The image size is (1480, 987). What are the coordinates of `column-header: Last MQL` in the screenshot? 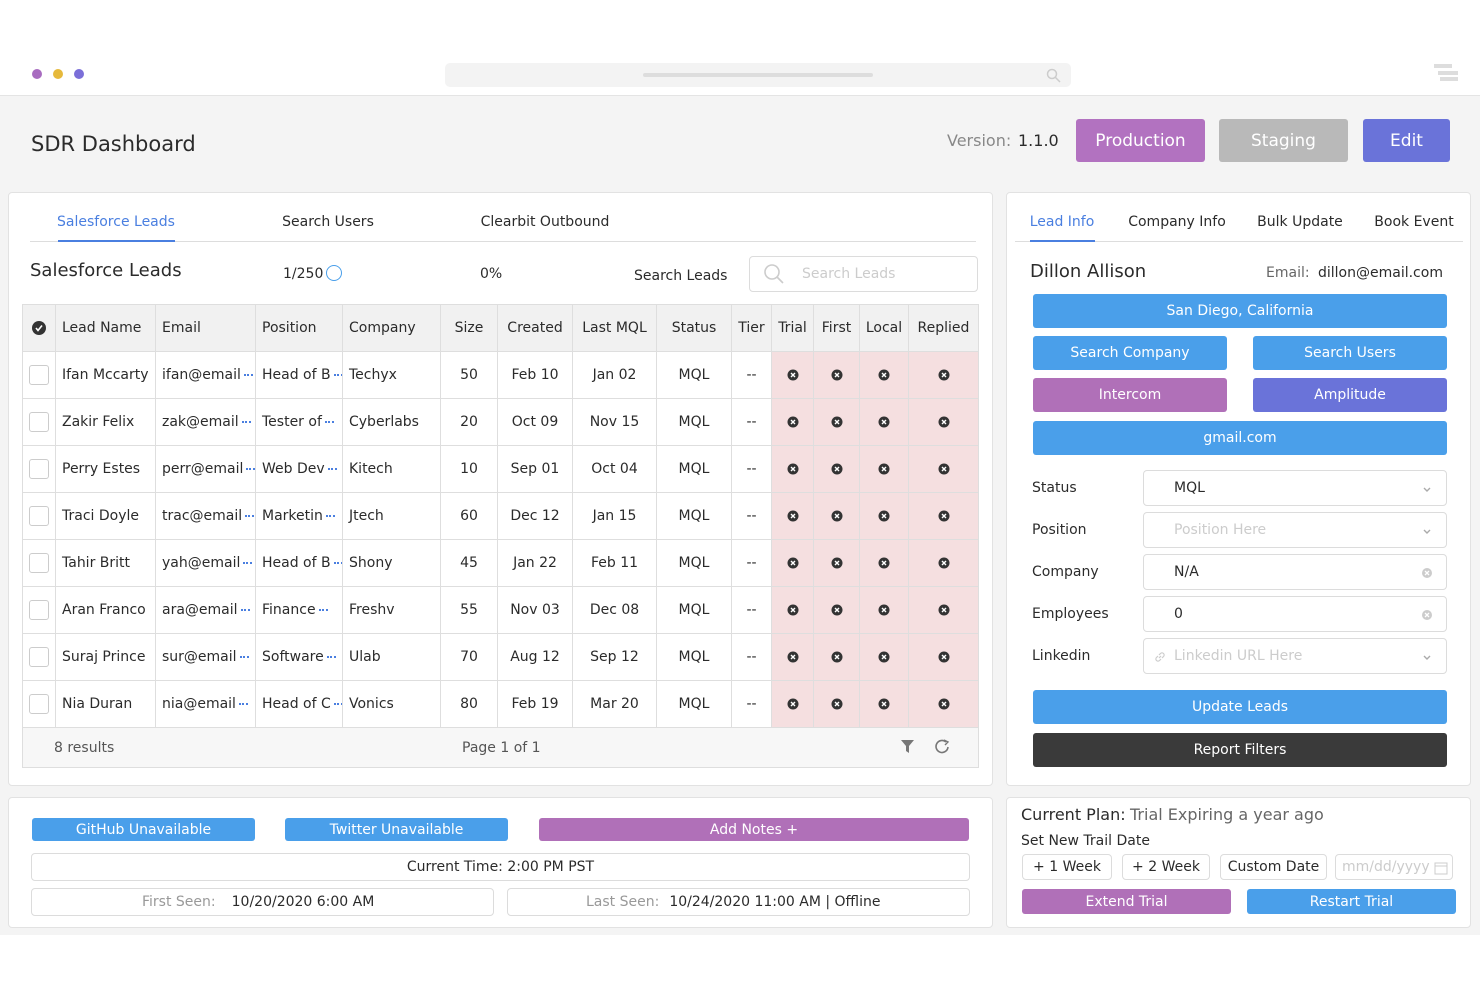 It's located at (614, 328).